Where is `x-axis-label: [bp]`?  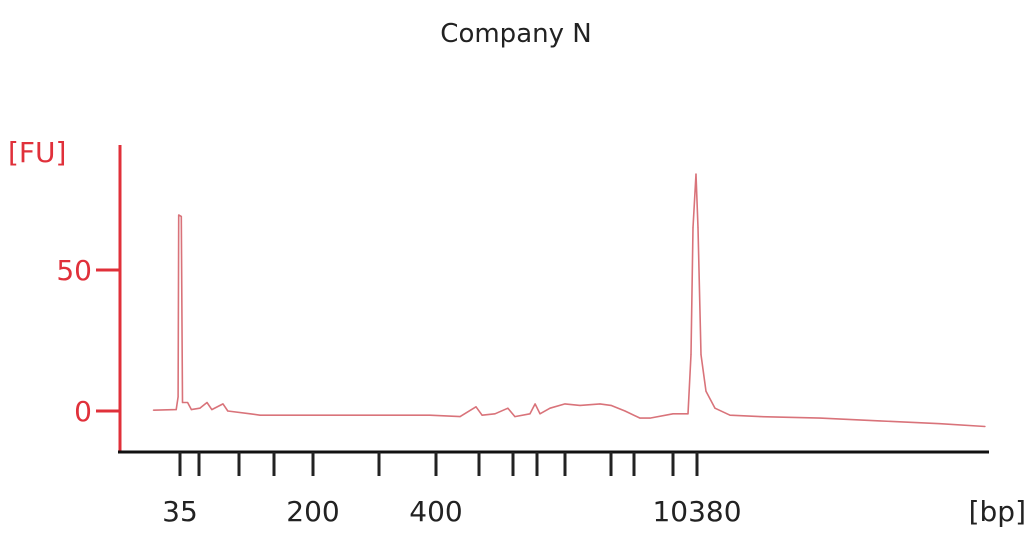 x-axis-label: [bp] is located at coordinates (997, 511).